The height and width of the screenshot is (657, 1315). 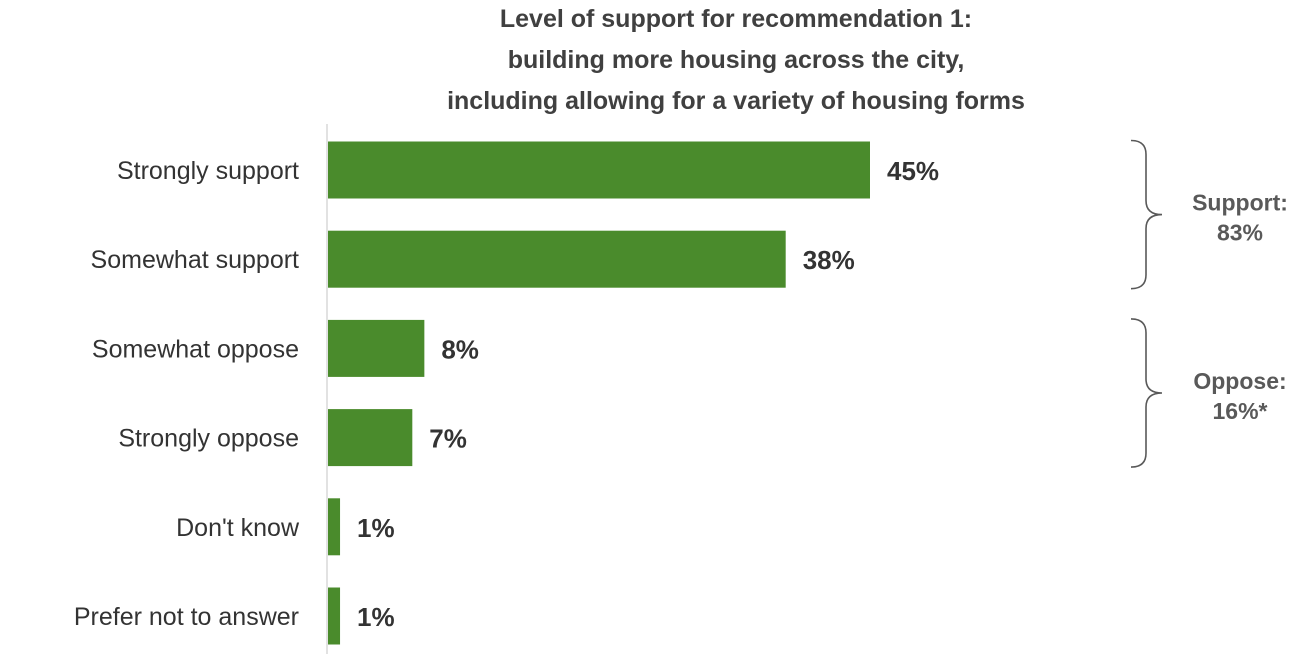 I want to click on group-brackets: Support: 83% Oppose: 16%*, so click(x=1209, y=303).